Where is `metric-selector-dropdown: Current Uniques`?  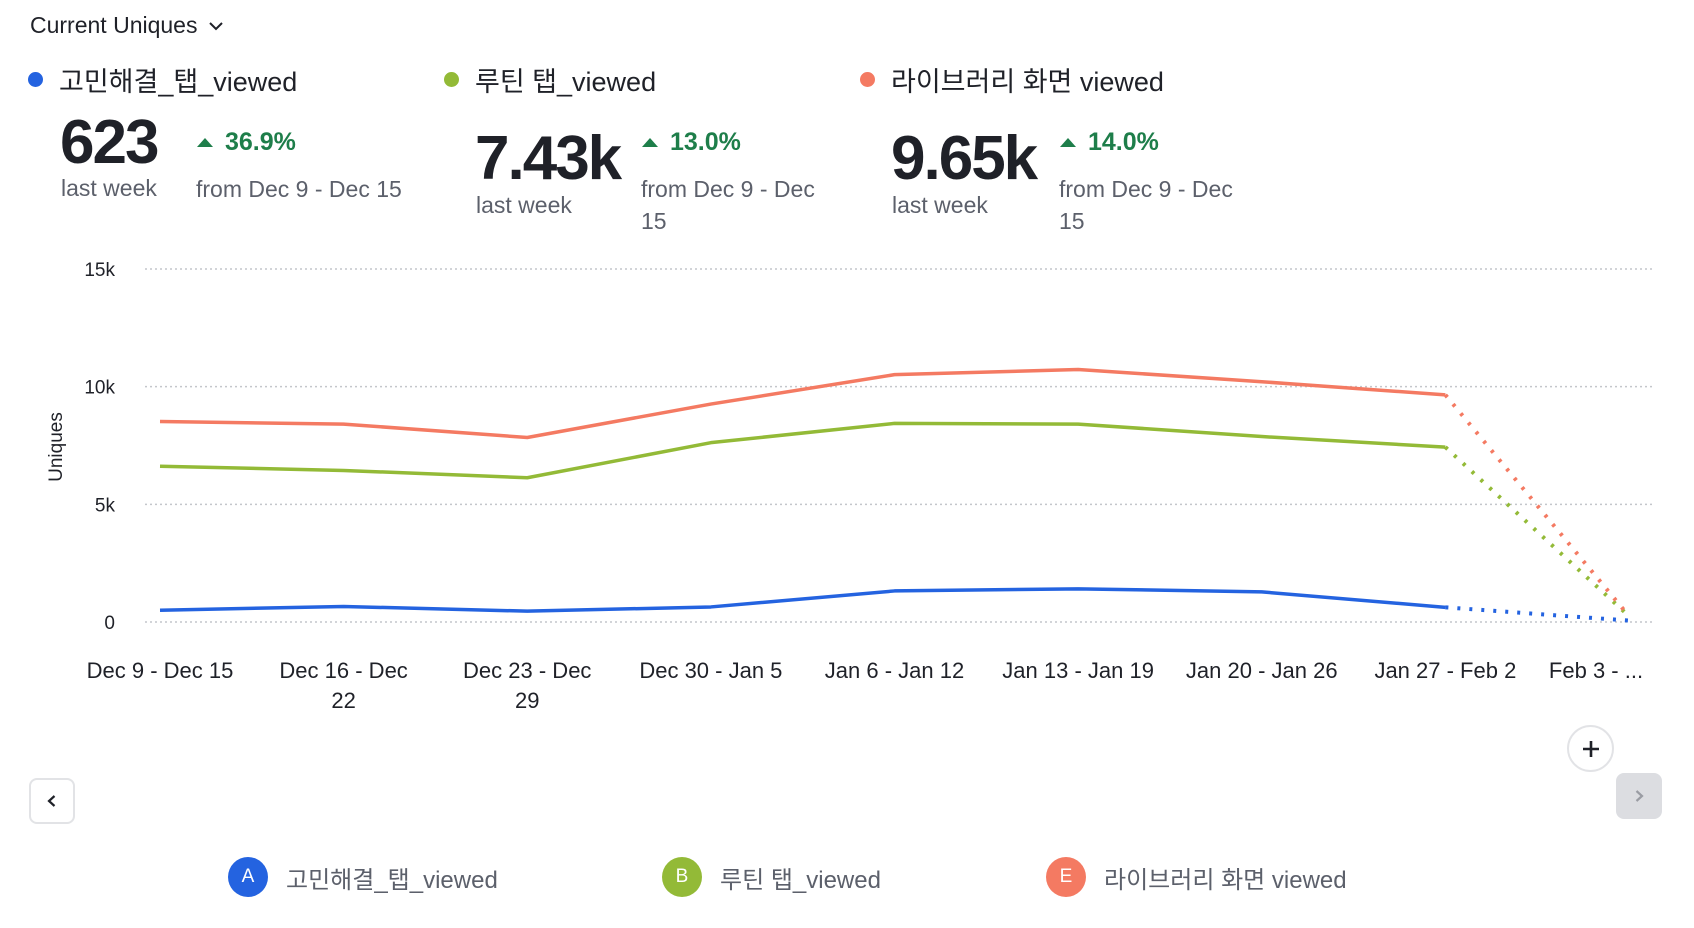 metric-selector-dropdown: Current Uniques is located at coordinates (127, 25).